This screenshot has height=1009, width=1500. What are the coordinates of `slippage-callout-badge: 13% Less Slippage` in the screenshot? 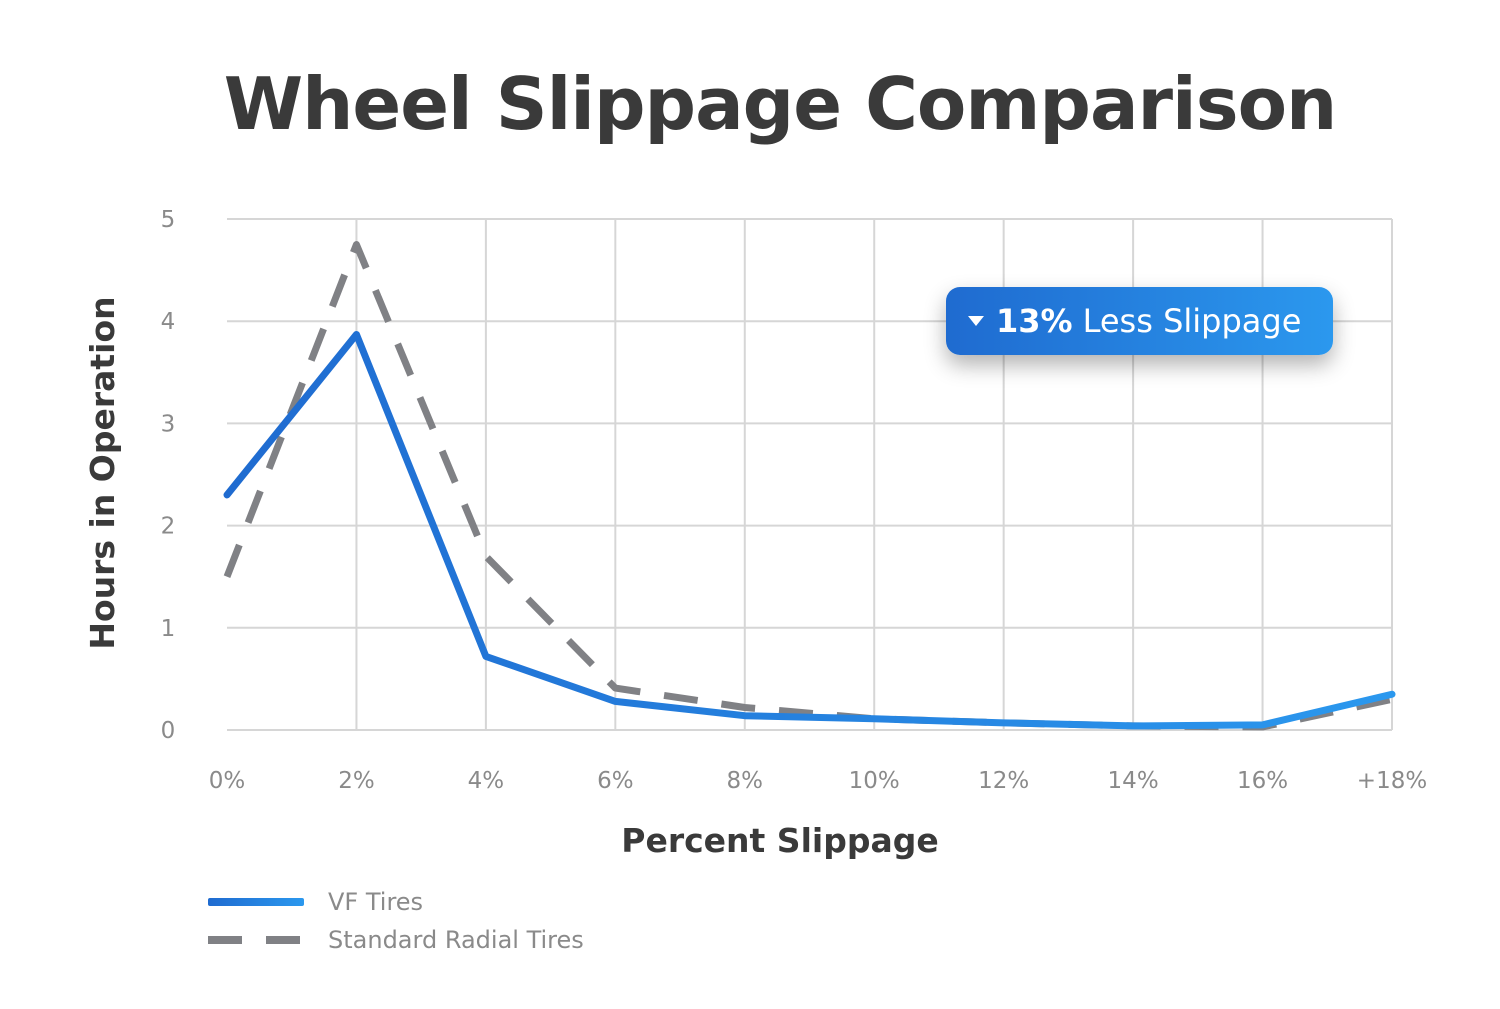 It's located at (1139, 321).